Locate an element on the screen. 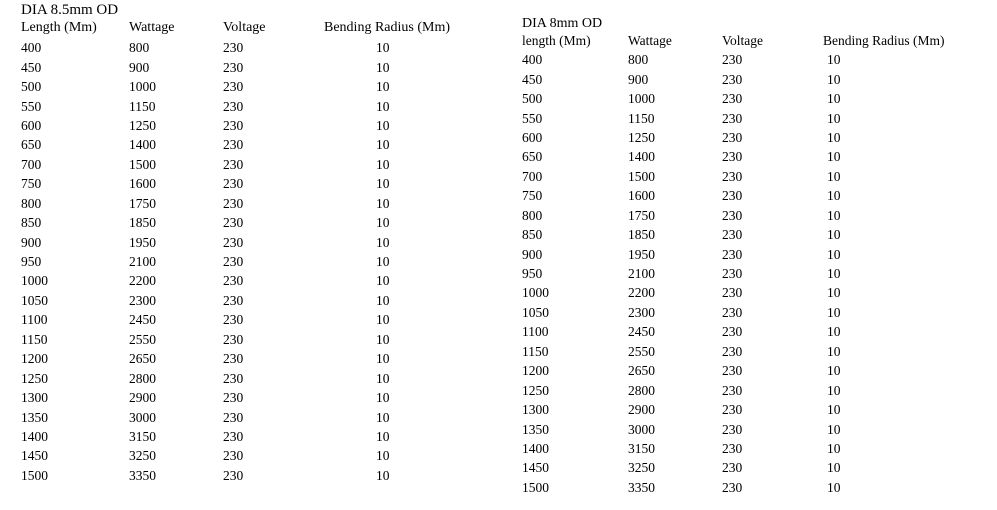 This screenshot has height=510, width=997. cell-wattage: 2450 is located at coordinates (641, 332).